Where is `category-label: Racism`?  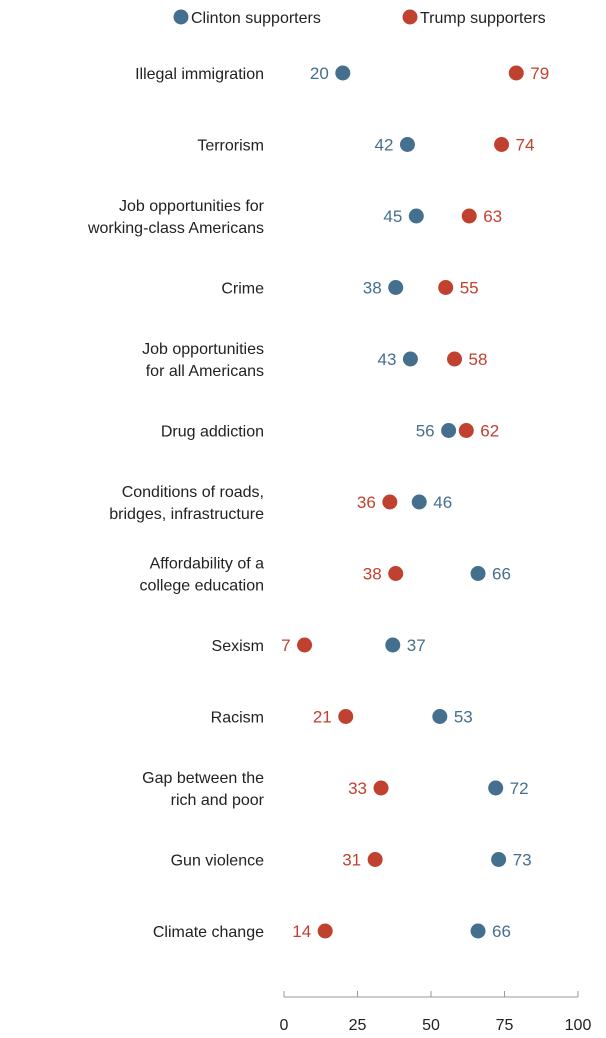 category-label: Racism is located at coordinates (237, 718).